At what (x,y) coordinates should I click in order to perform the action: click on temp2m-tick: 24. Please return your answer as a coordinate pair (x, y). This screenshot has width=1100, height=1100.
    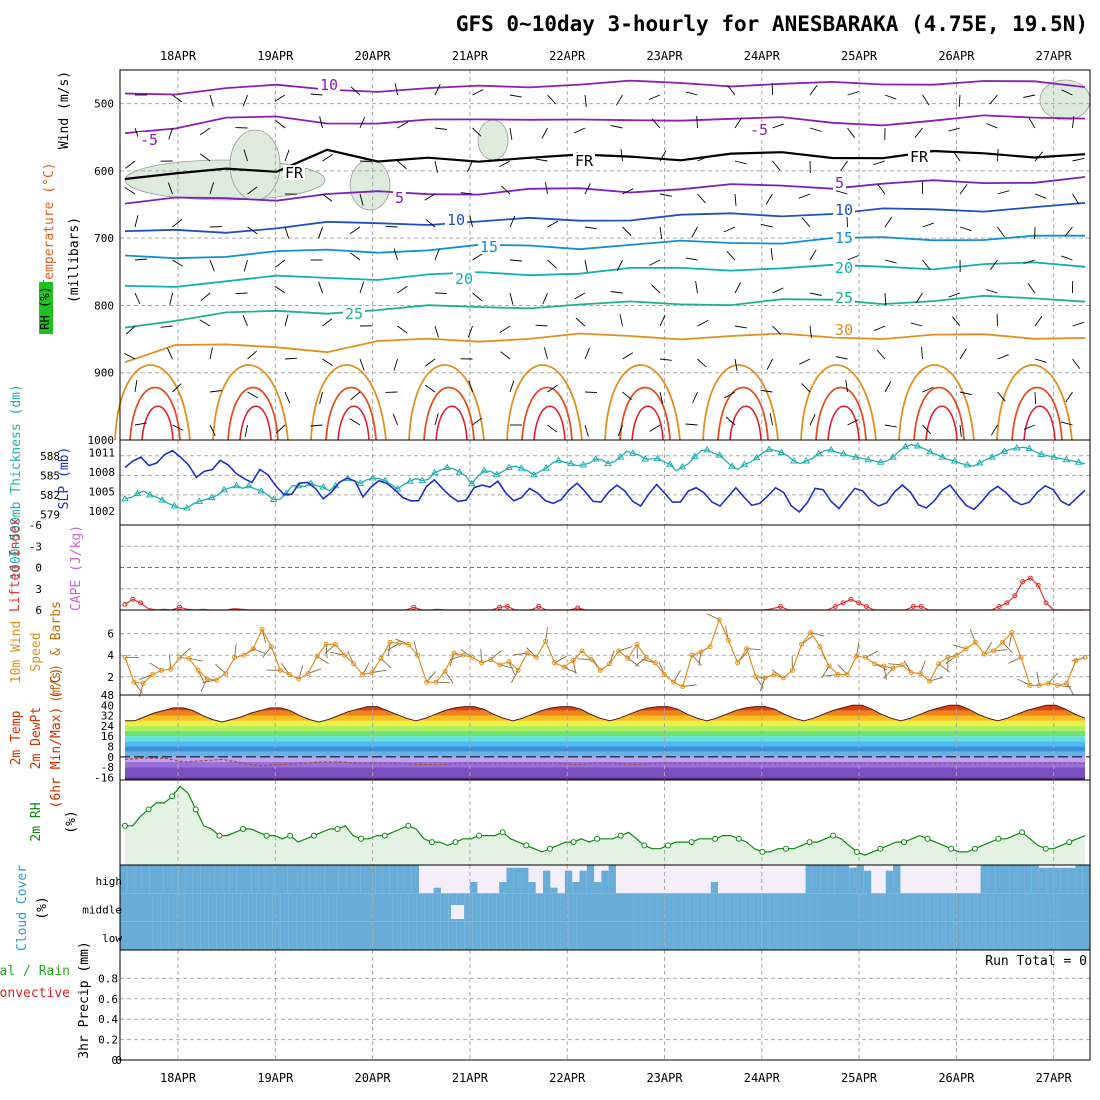
    Looking at the image, I should click on (108, 726).